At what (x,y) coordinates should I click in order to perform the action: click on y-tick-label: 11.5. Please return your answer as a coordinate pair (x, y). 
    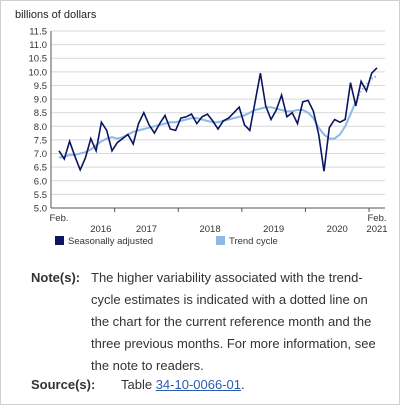
    Looking at the image, I should click on (38, 32).